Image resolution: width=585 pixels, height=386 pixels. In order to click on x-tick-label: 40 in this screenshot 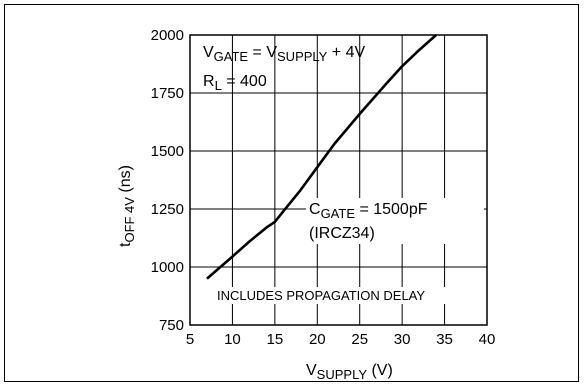, I will do `click(487, 339)`.